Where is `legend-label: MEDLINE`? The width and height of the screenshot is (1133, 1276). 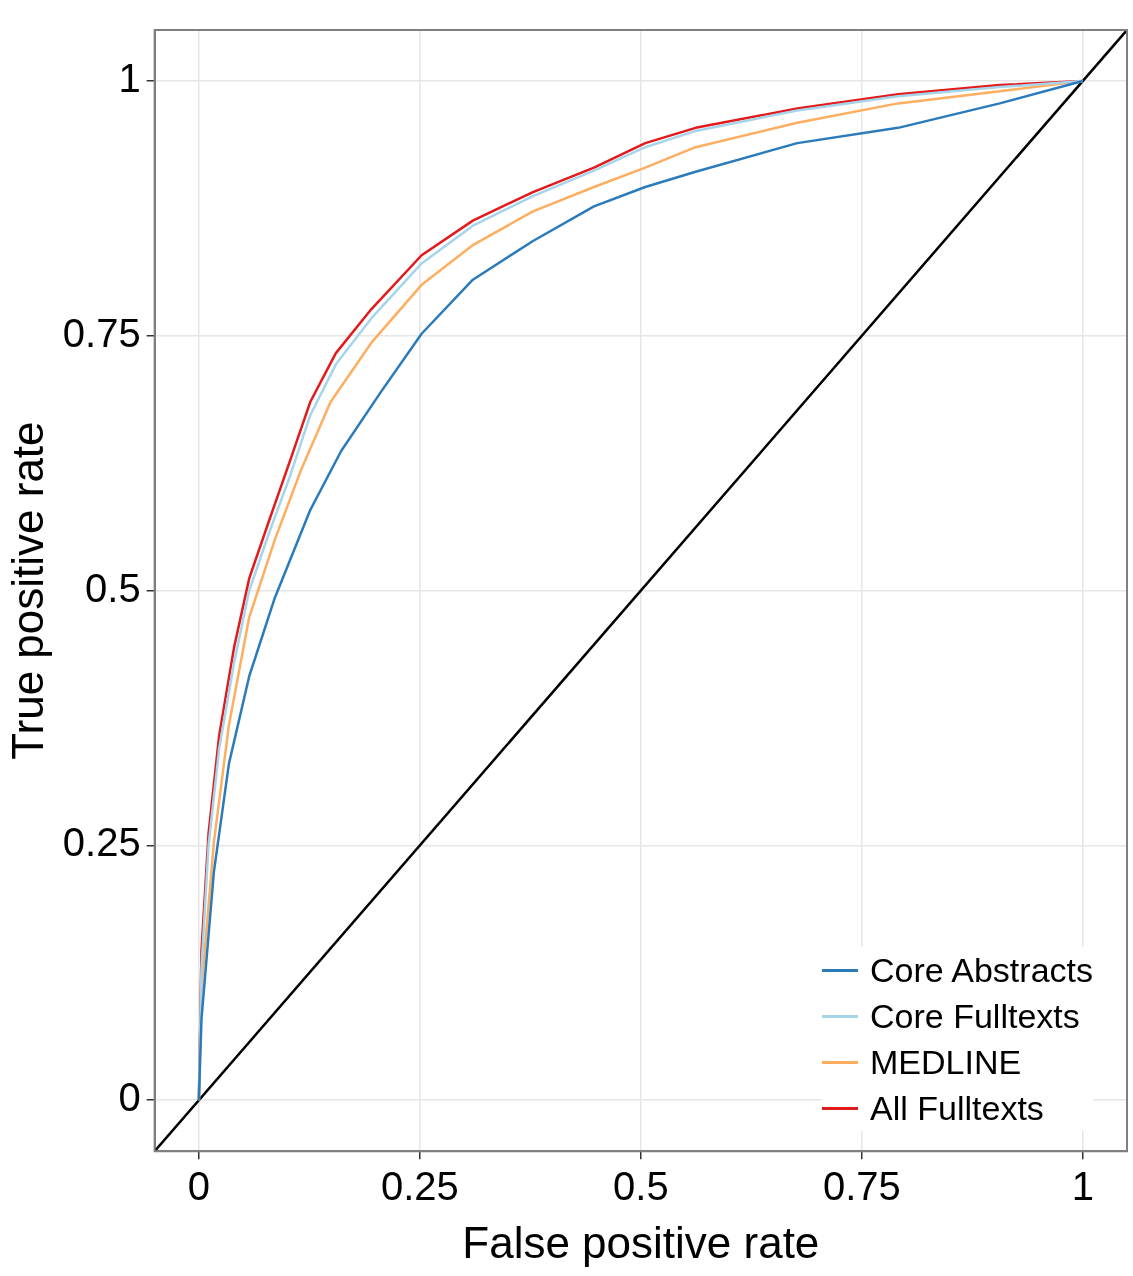
legend-label: MEDLINE is located at coordinates (946, 1062).